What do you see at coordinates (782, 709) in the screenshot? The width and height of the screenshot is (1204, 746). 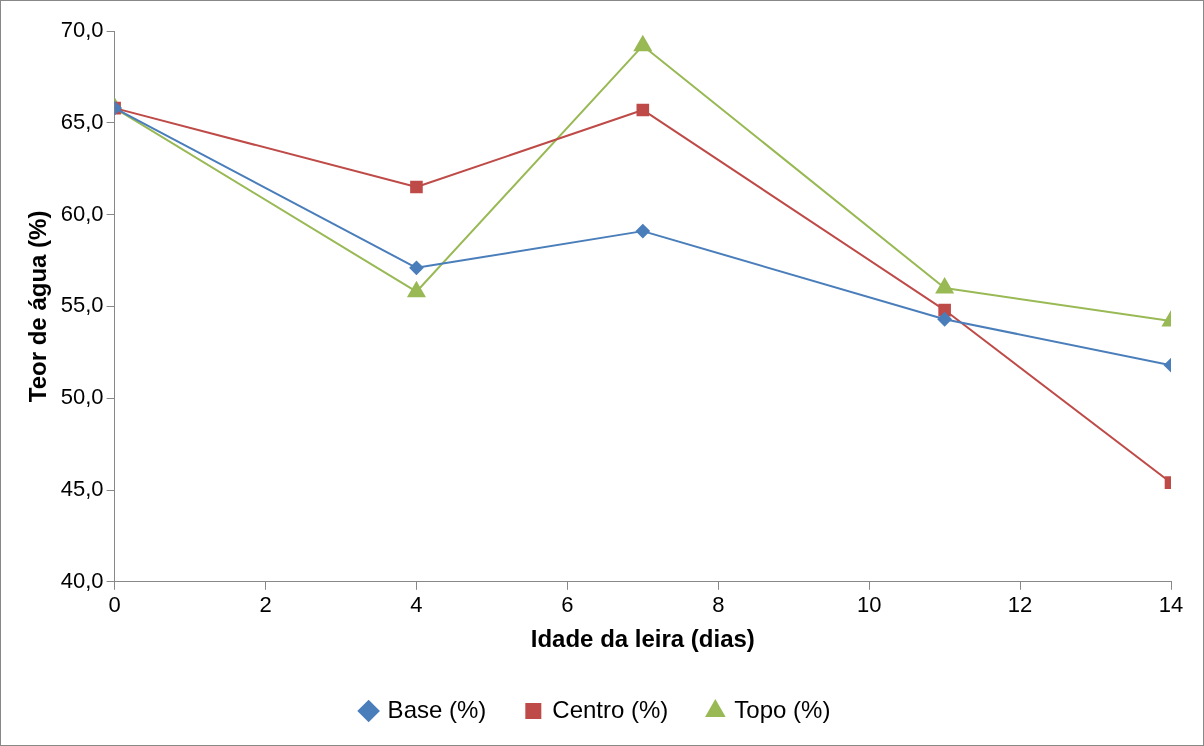 I see `legend-label: Topo (%)` at bounding box center [782, 709].